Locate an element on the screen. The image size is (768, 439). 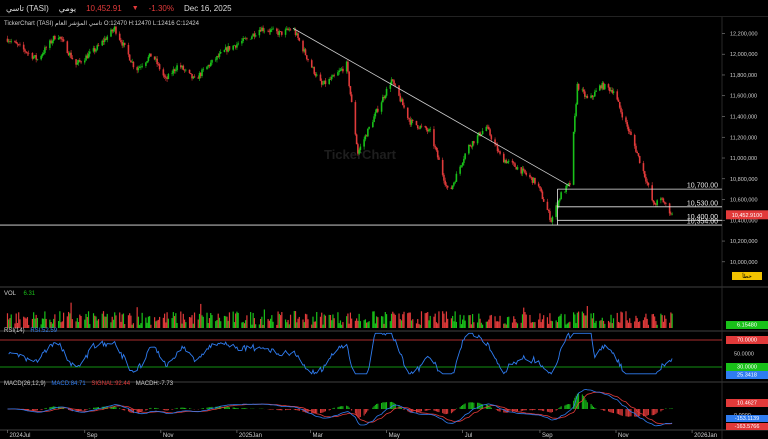
volume-tag is located at coordinates (747, 325).